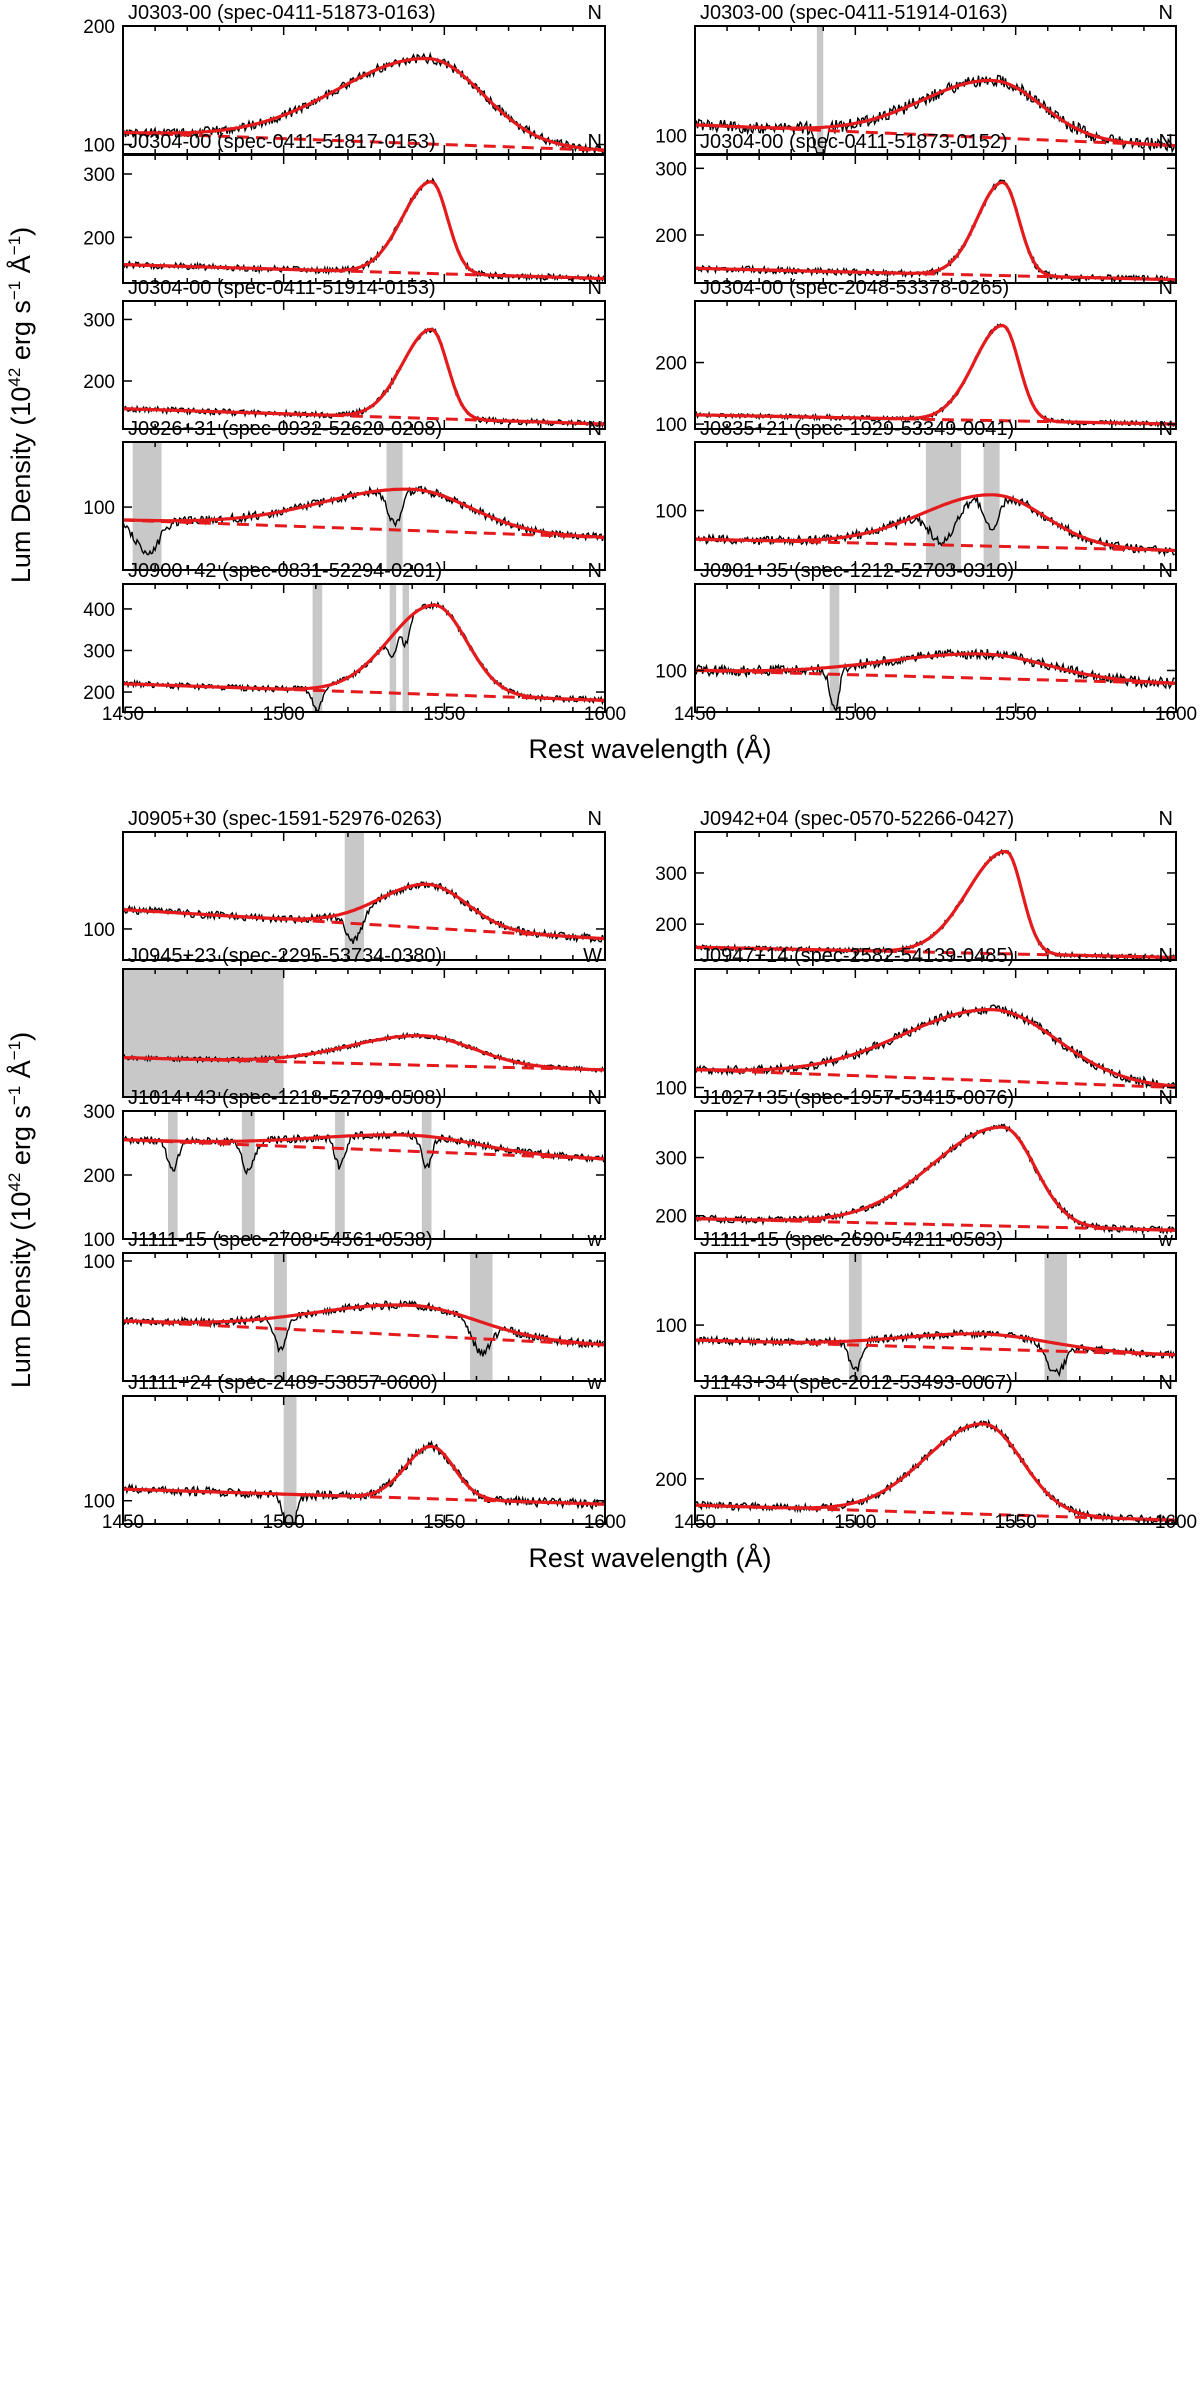 The width and height of the screenshot is (1200, 2404). Describe the element at coordinates (99, 610) in the screenshot. I see `y-tick-label: 400` at that location.